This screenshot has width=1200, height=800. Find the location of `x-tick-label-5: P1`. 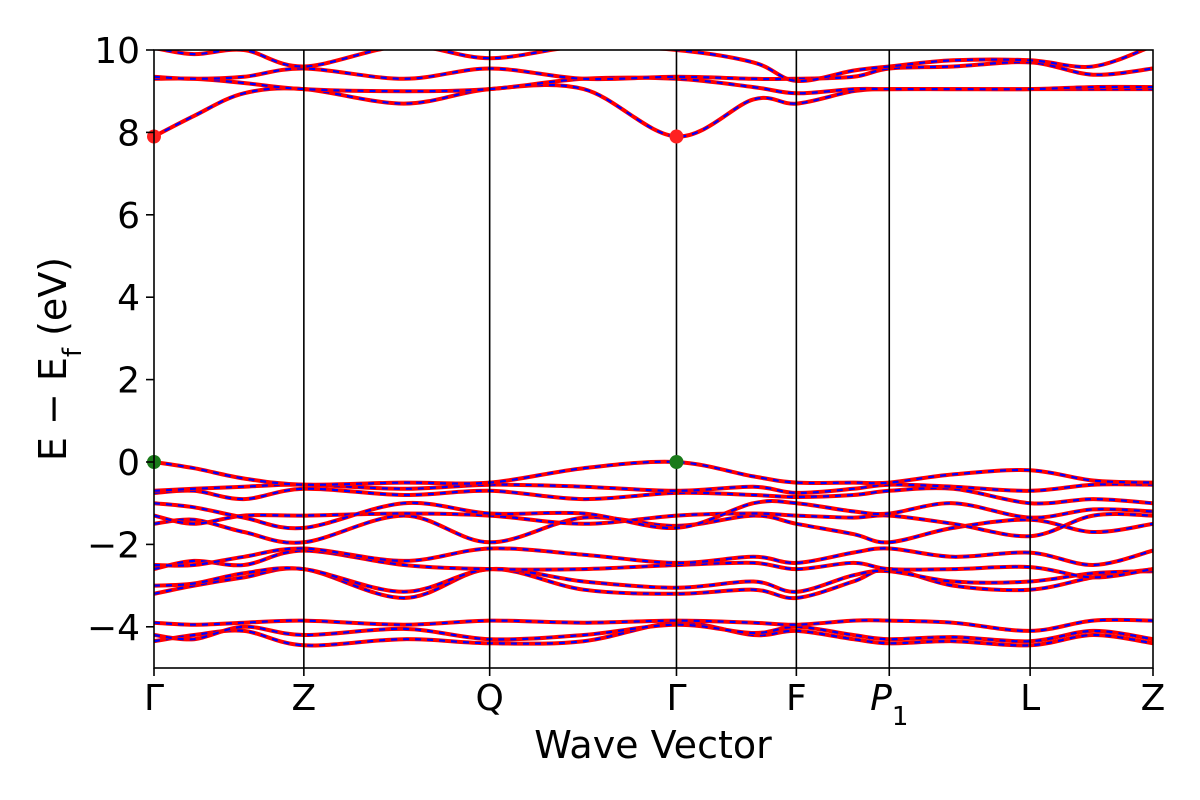

x-tick-label-5: P1 is located at coordinates (889, 705).